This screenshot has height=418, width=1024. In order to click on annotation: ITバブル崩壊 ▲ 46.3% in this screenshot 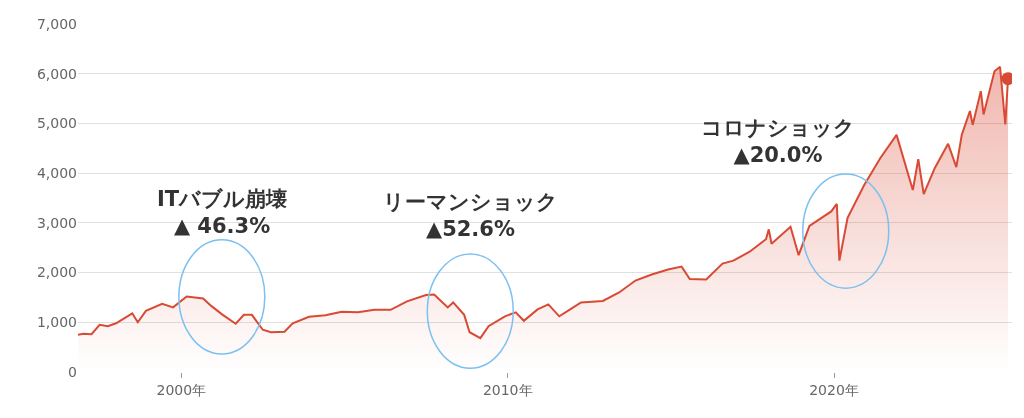, I will do `click(222, 213)`.